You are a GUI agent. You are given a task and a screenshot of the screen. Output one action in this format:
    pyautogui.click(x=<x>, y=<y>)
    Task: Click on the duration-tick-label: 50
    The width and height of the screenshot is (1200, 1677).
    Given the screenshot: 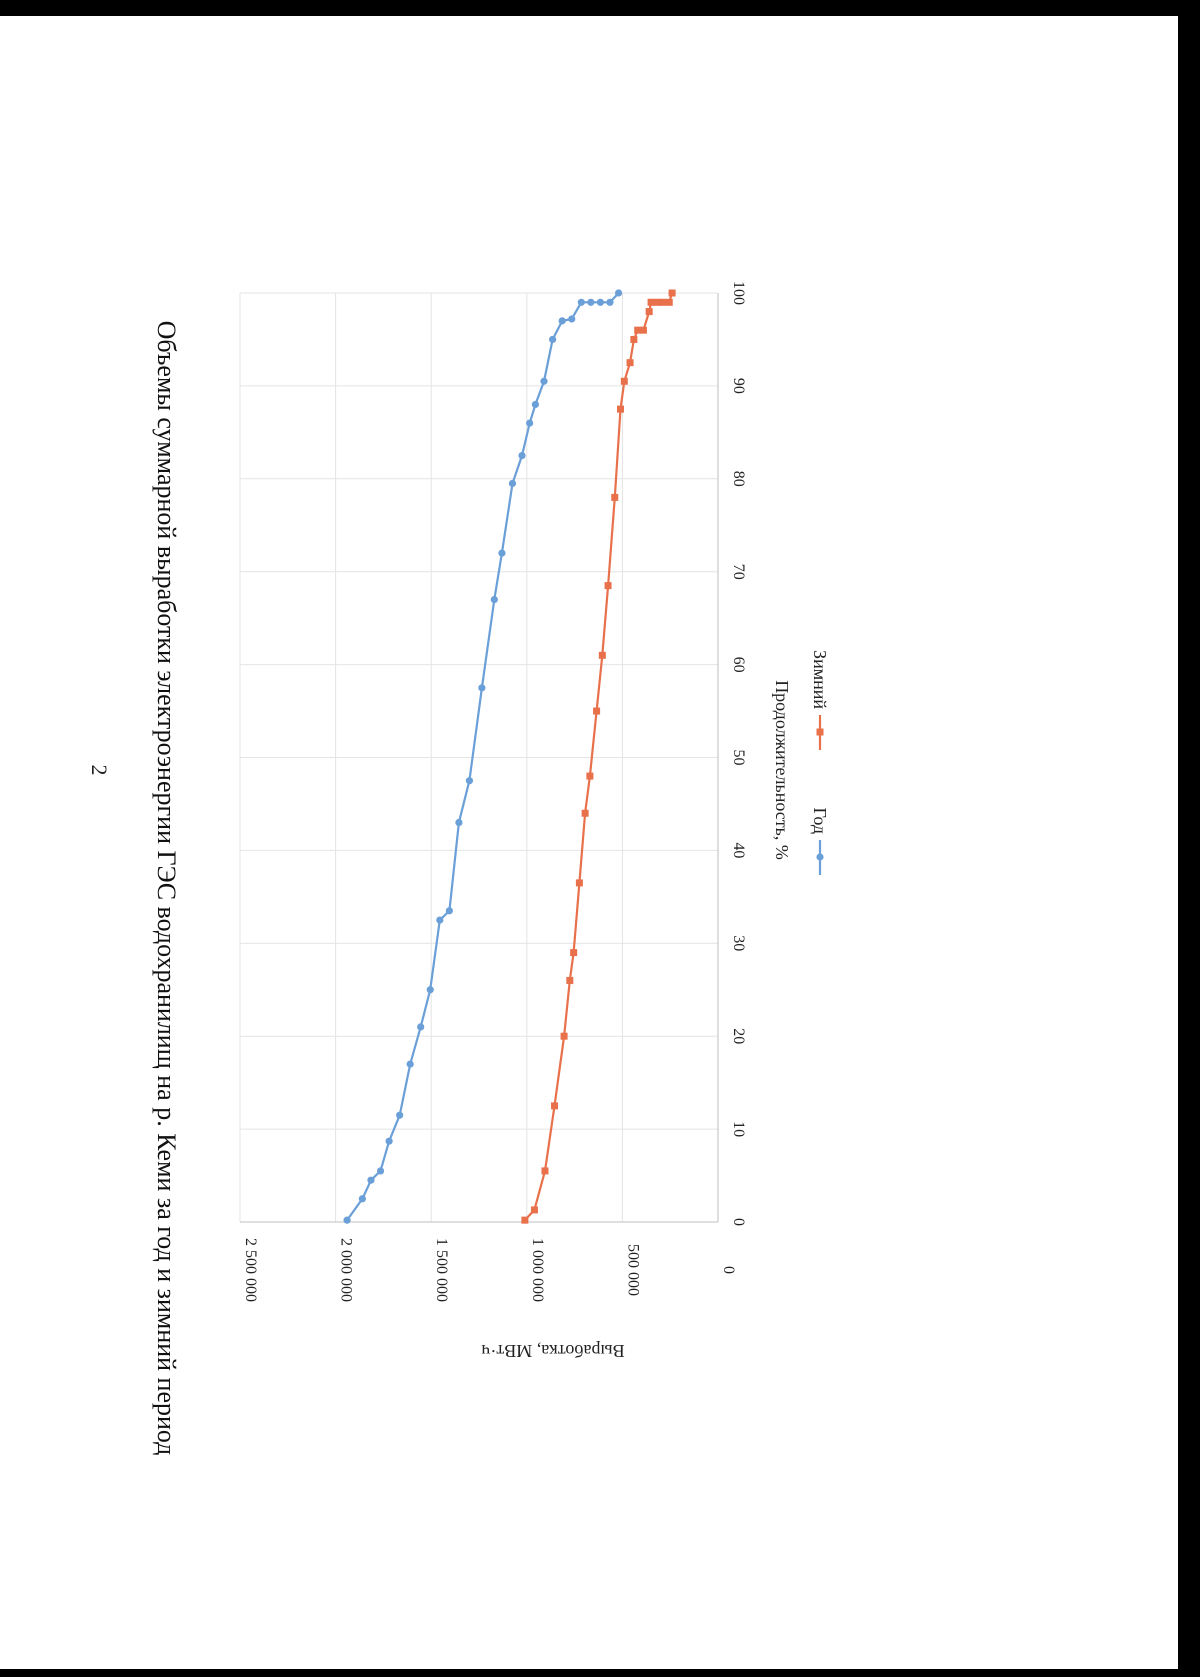 What is the action you would take?
    pyautogui.click(x=738, y=758)
    